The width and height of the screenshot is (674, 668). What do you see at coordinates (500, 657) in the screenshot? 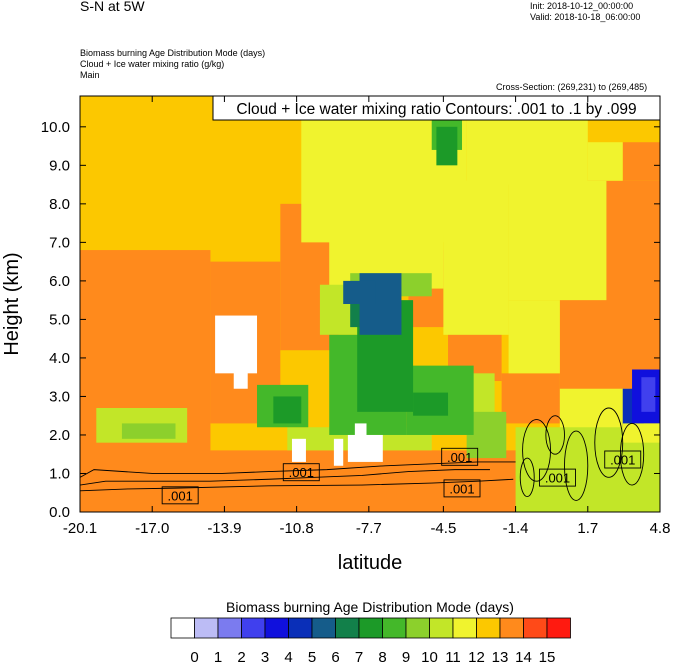
I see `colorbar-label: 13` at bounding box center [500, 657].